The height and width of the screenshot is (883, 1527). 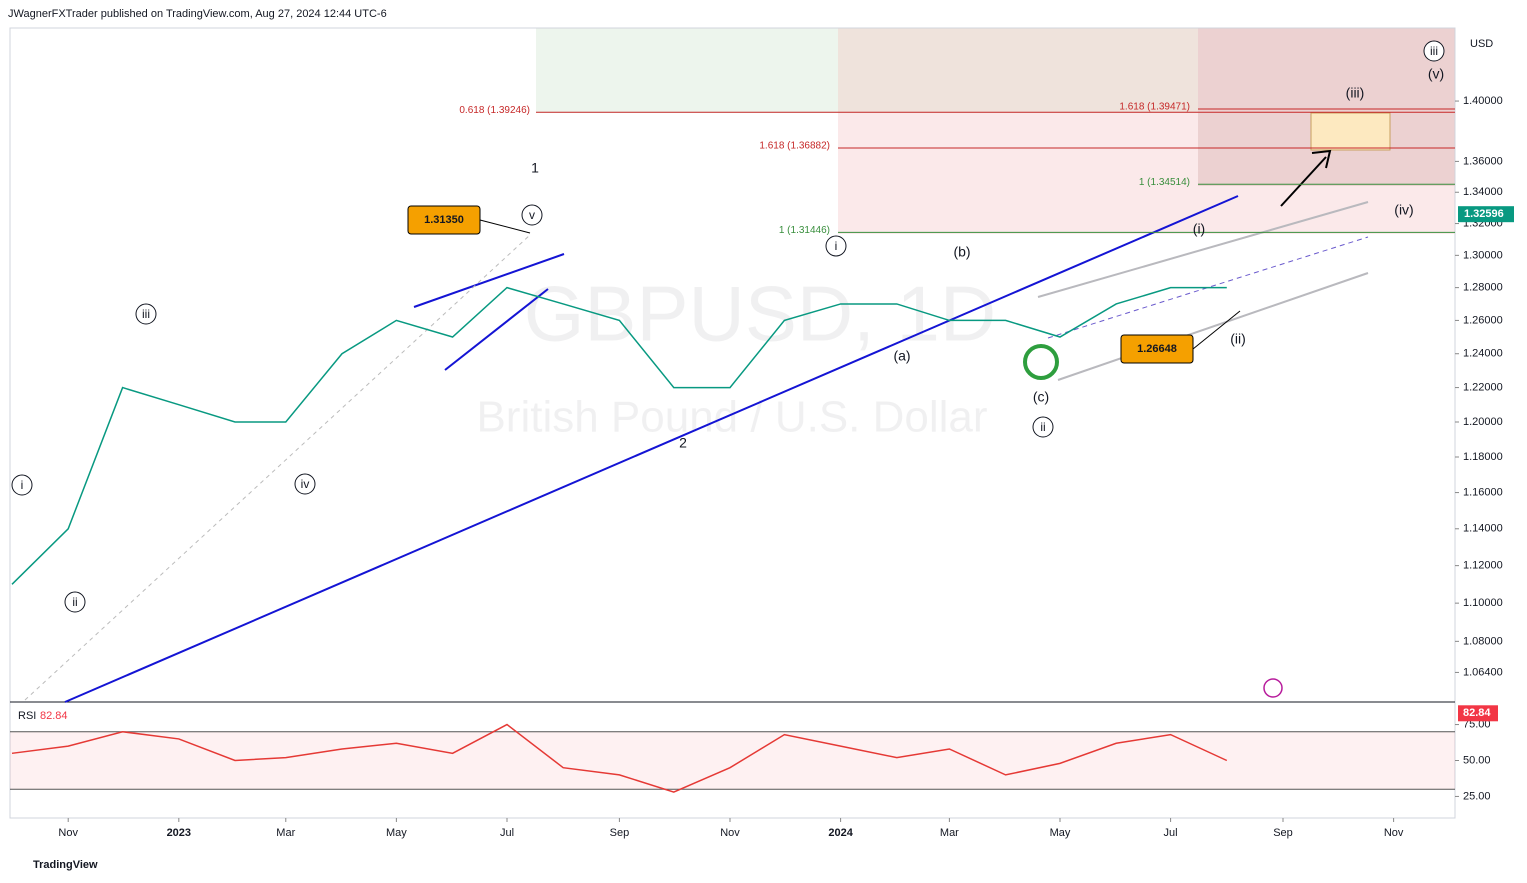 What do you see at coordinates (961, 252) in the screenshot?
I see `wave-label: (b)` at bounding box center [961, 252].